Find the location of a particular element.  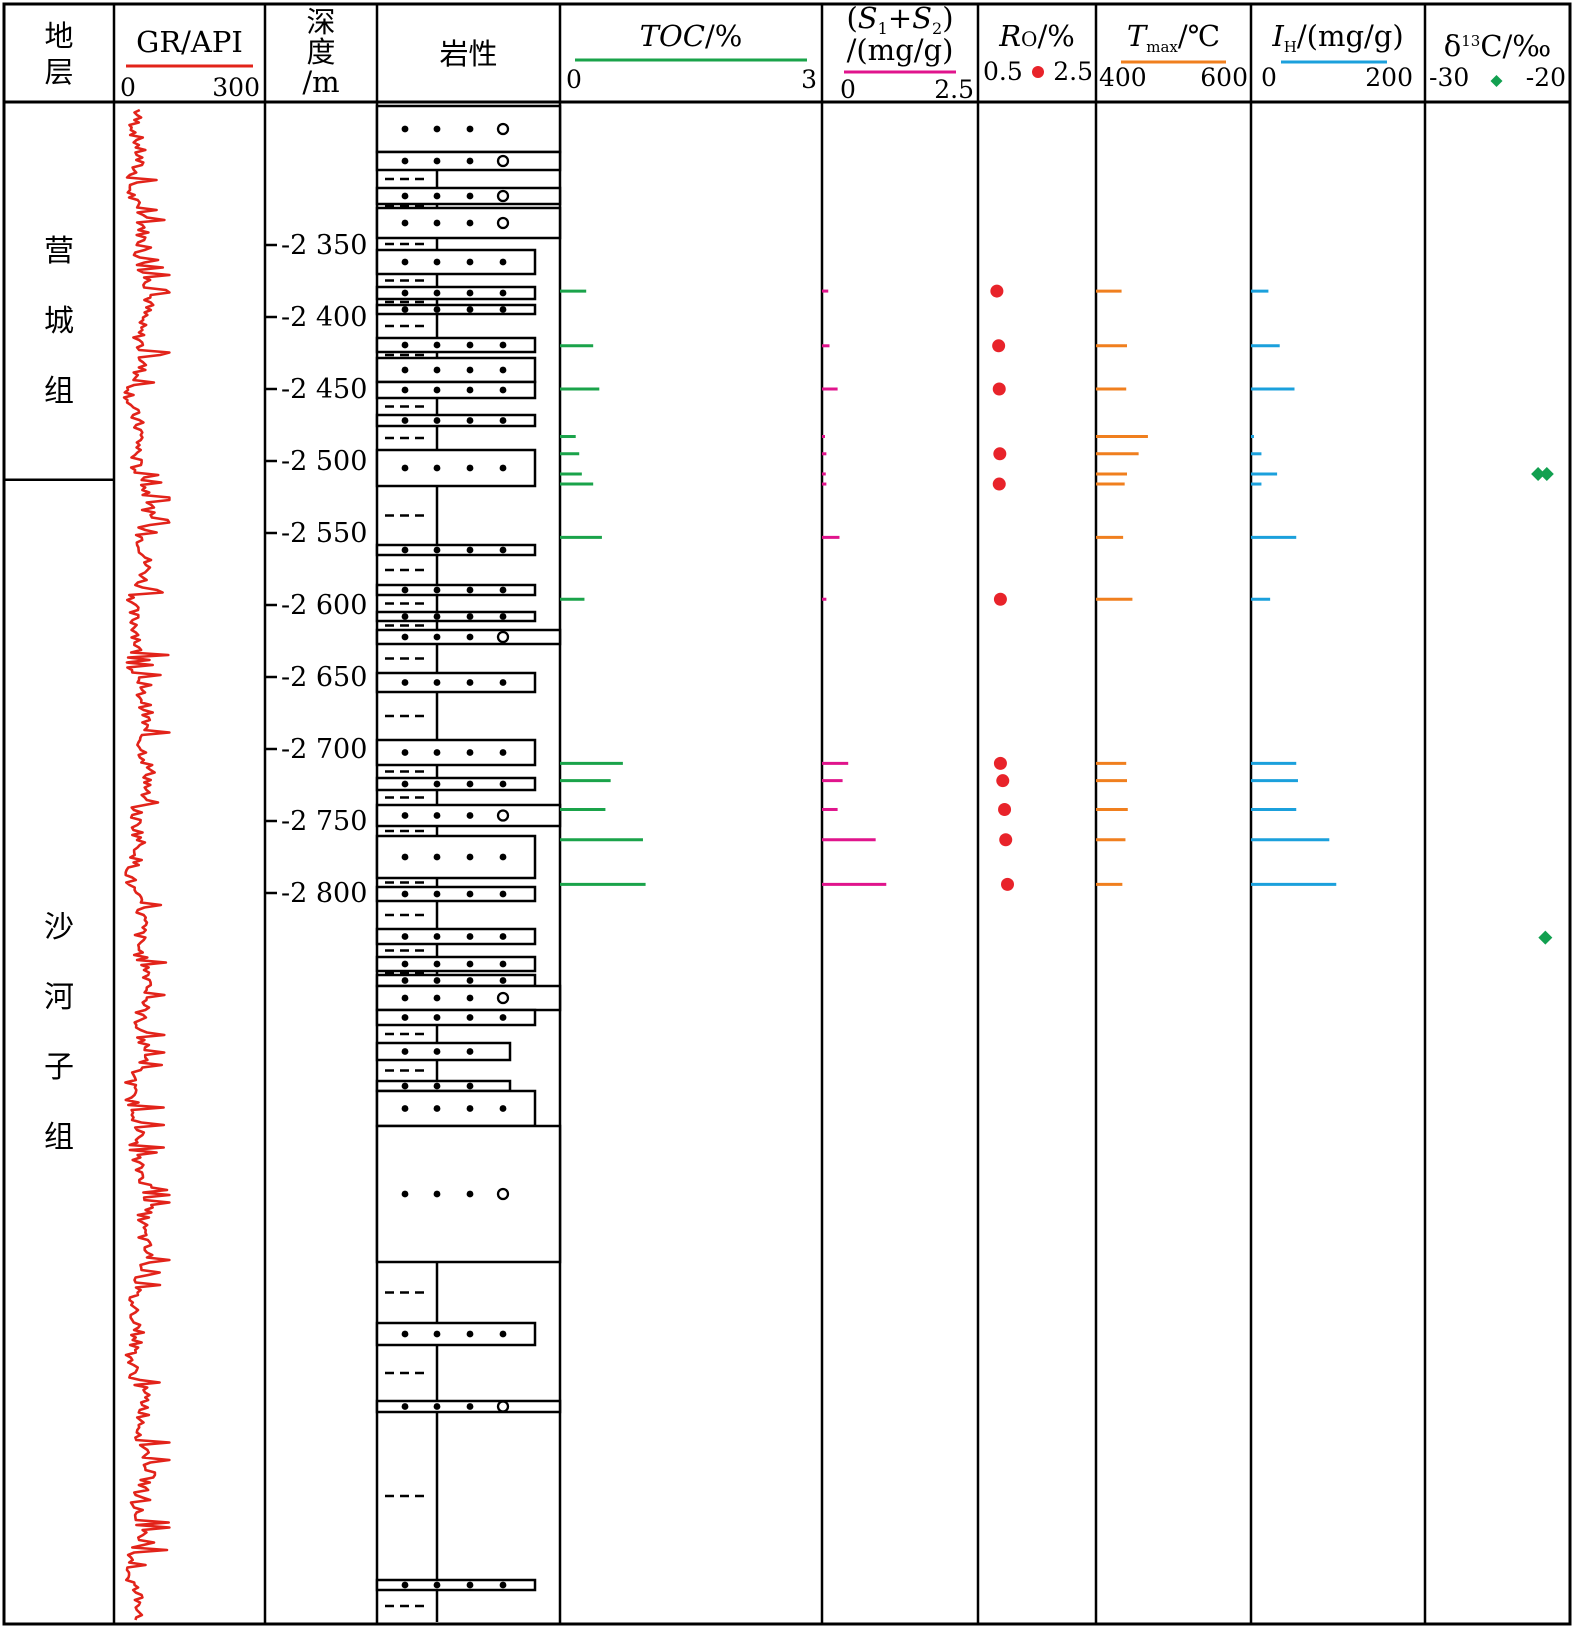

depth-header: 度 is located at coordinates (320, 52).